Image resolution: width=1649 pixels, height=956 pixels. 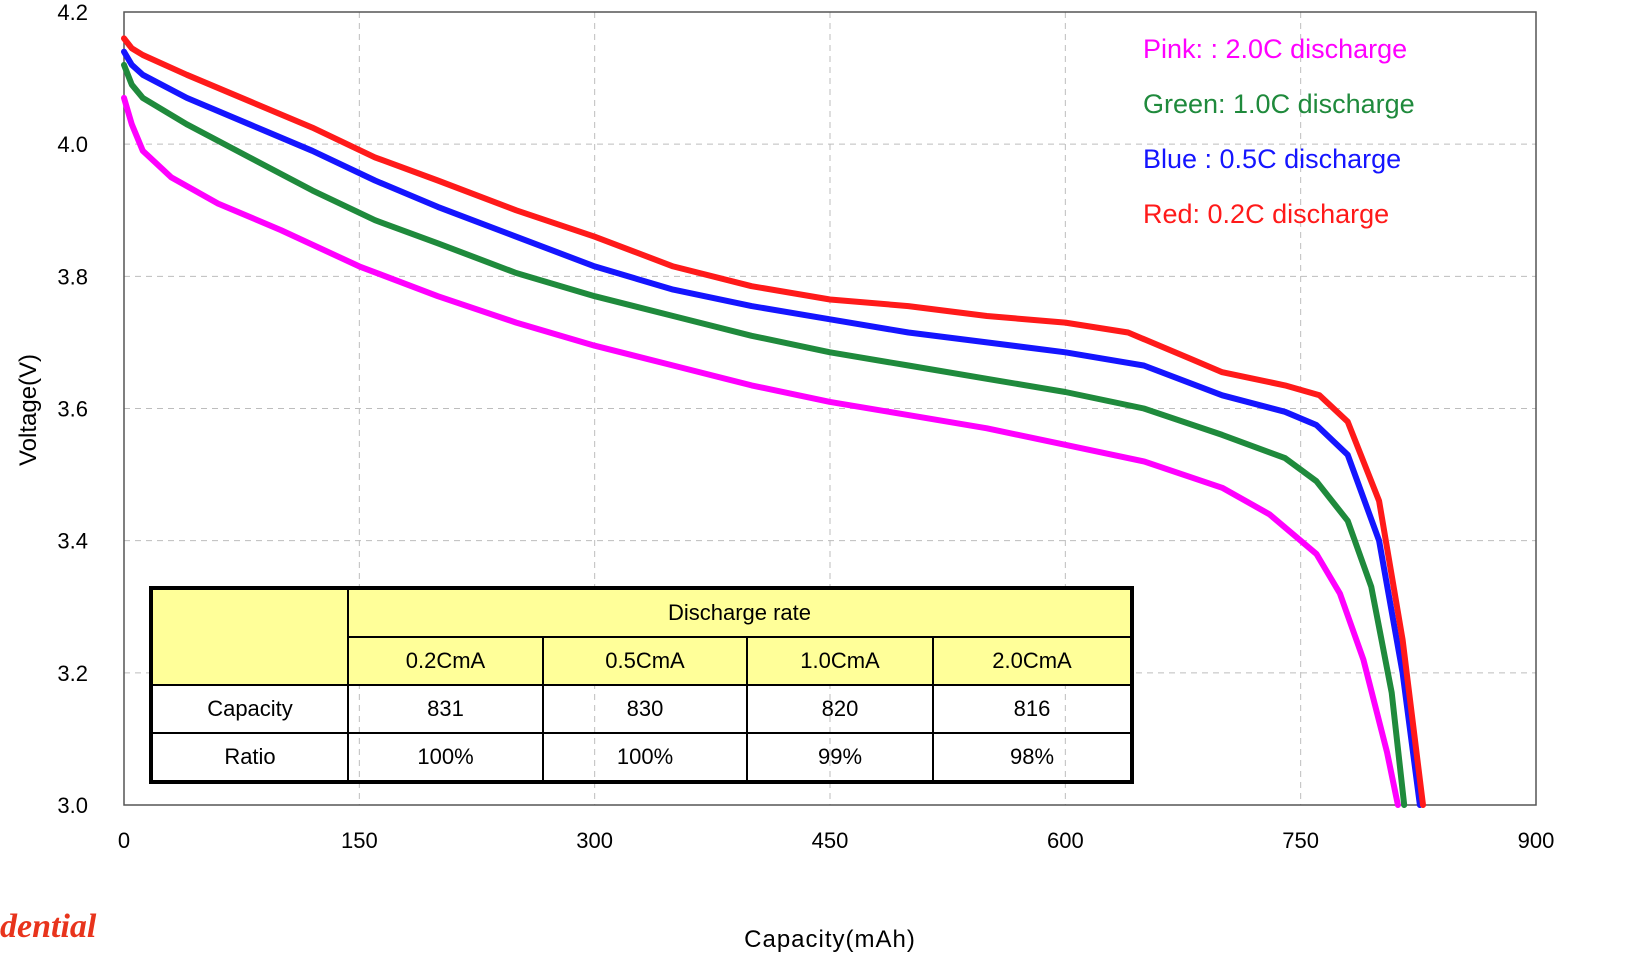 I want to click on table-column-header: 0.5CmA, so click(x=645, y=661).